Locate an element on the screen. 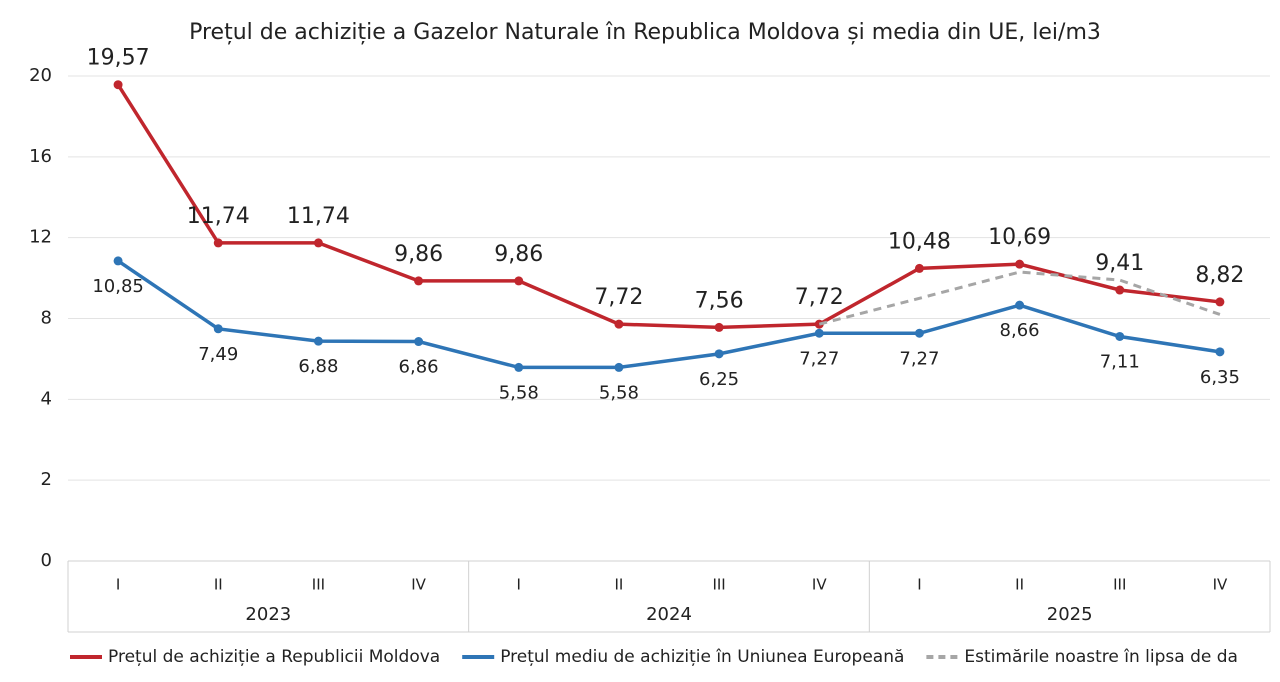  y-tick-label: 2 is located at coordinates (46, 479).